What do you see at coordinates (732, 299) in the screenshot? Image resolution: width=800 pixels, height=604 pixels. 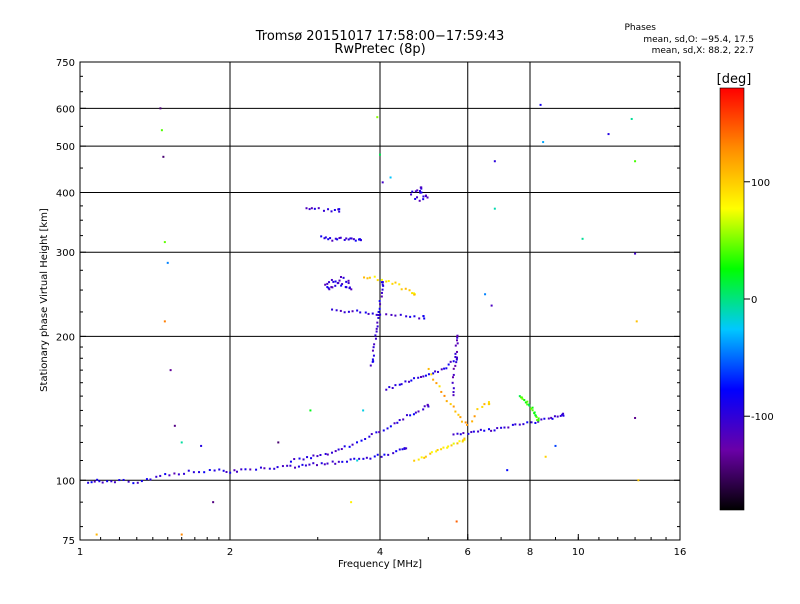 I see `colorbar` at bounding box center [732, 299].